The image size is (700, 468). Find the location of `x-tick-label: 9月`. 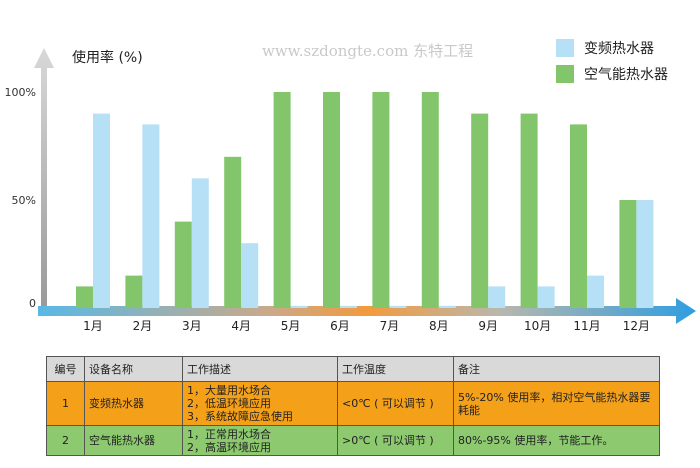

x-tick-label: 9月 is located at coordinates (488, 326).